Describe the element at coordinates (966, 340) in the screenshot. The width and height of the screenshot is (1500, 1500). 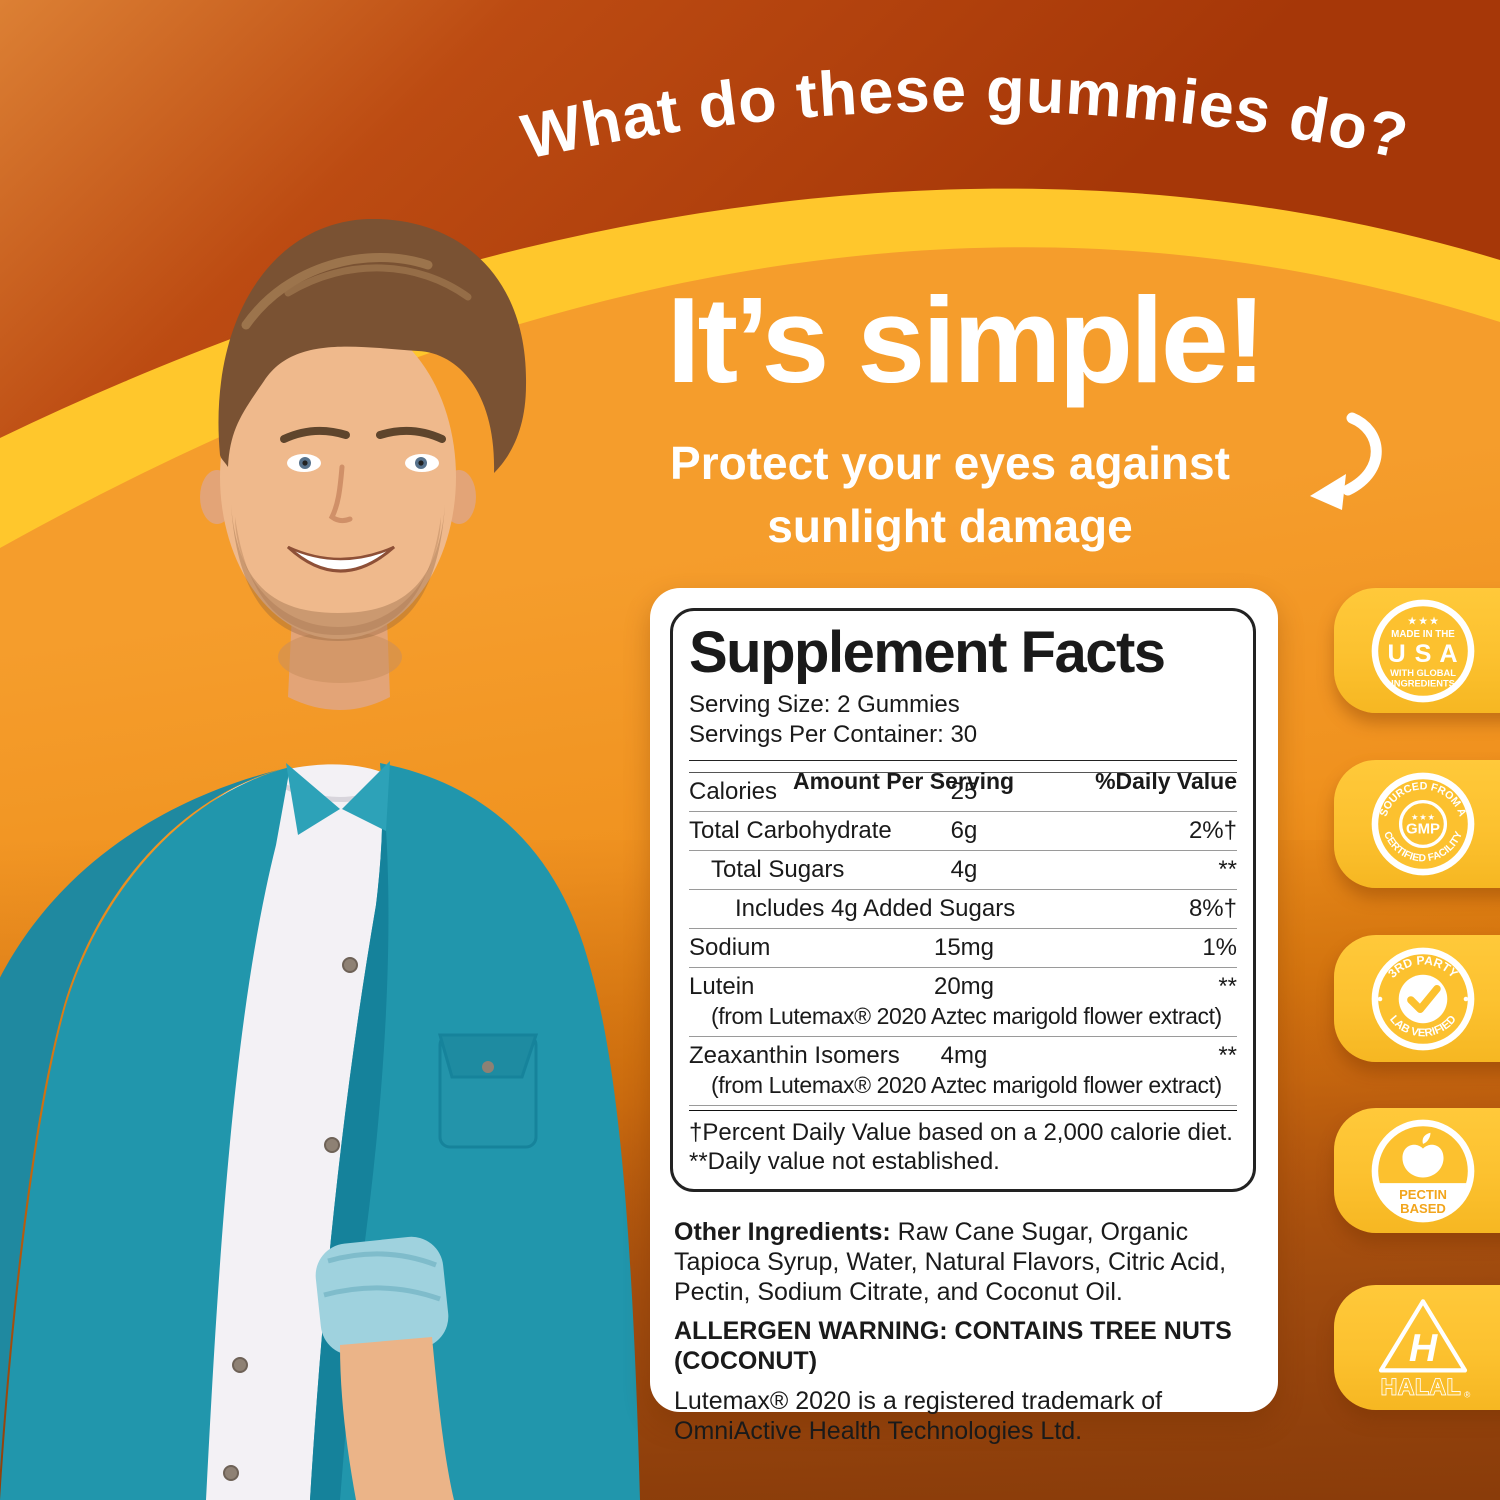
I see `hero-title: It’s simple!` at that location.